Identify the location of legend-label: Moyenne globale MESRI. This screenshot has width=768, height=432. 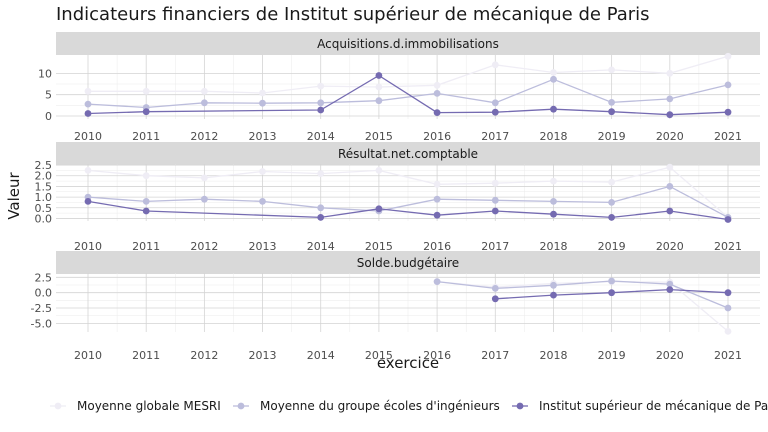
(149, 406).